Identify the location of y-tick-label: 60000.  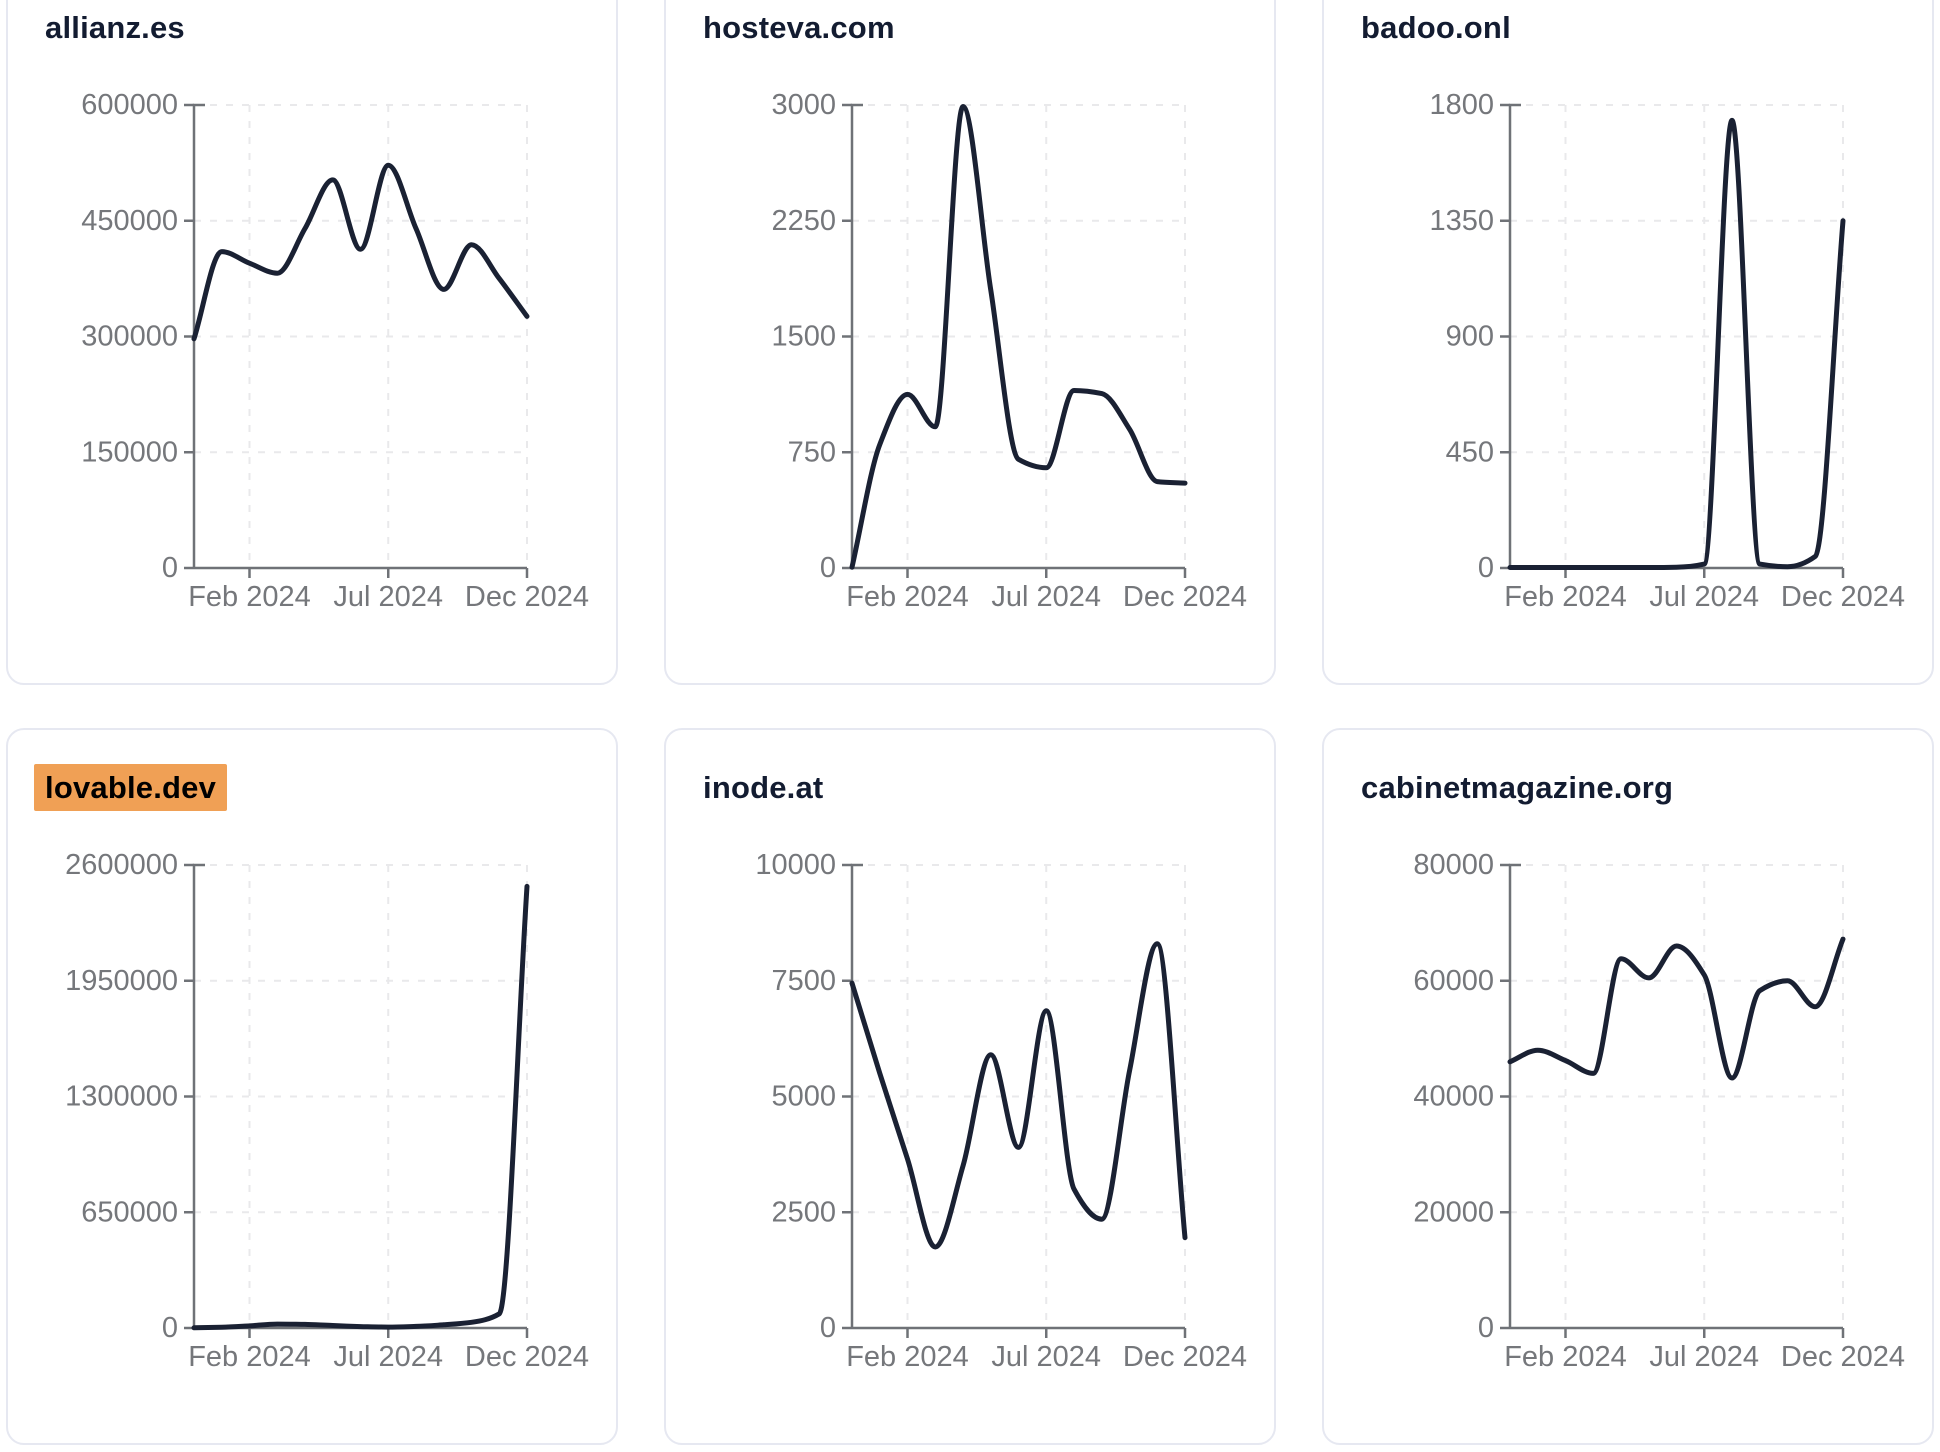
(1453, 981).